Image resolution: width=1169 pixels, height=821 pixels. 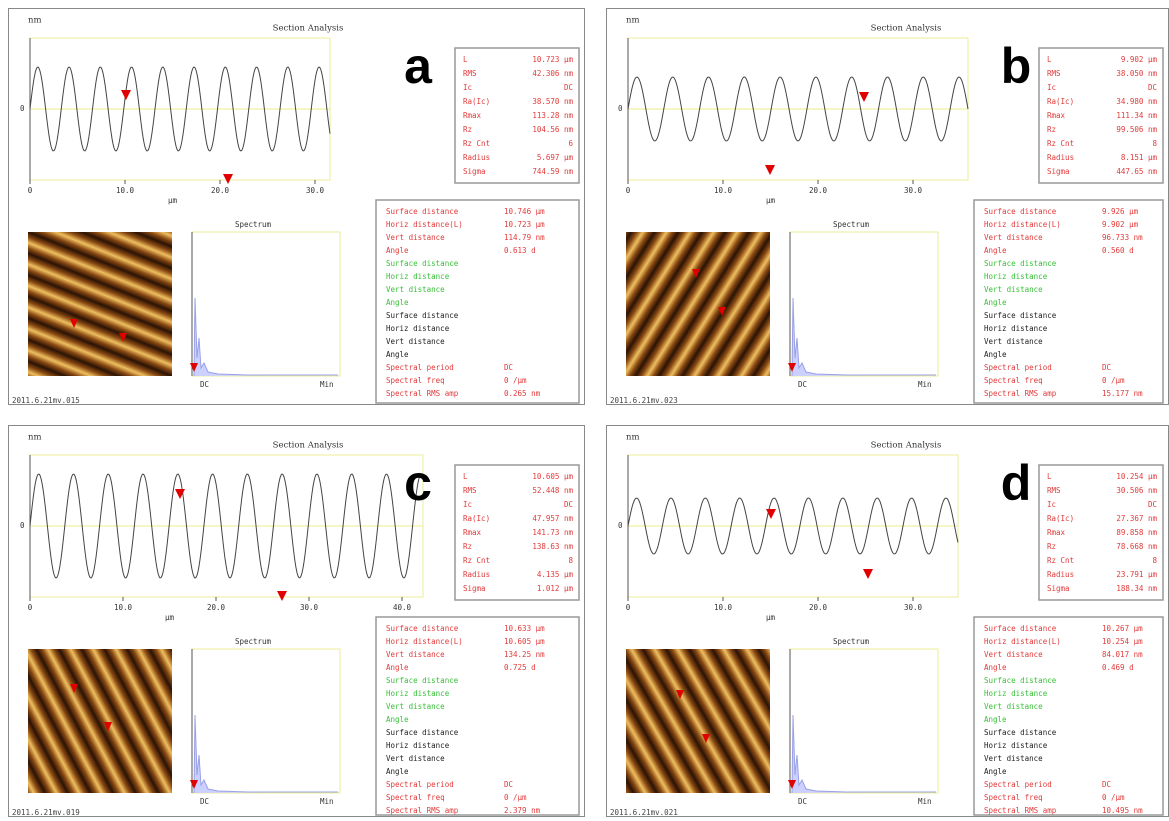 What do you see at coordinates (125, 190) in the screenshot?
I see `x-tick-label: 10.0` at bounding box center [125, 190].